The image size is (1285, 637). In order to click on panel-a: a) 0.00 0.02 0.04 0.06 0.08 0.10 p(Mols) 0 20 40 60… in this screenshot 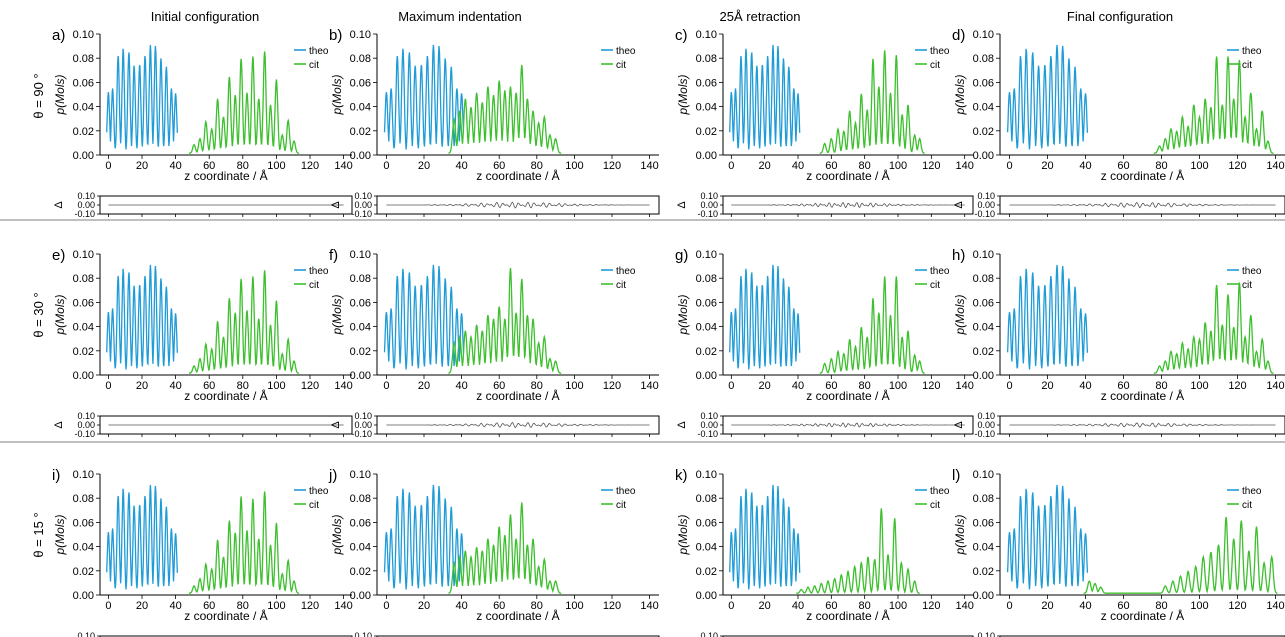, I will do `click(202, 123)`.